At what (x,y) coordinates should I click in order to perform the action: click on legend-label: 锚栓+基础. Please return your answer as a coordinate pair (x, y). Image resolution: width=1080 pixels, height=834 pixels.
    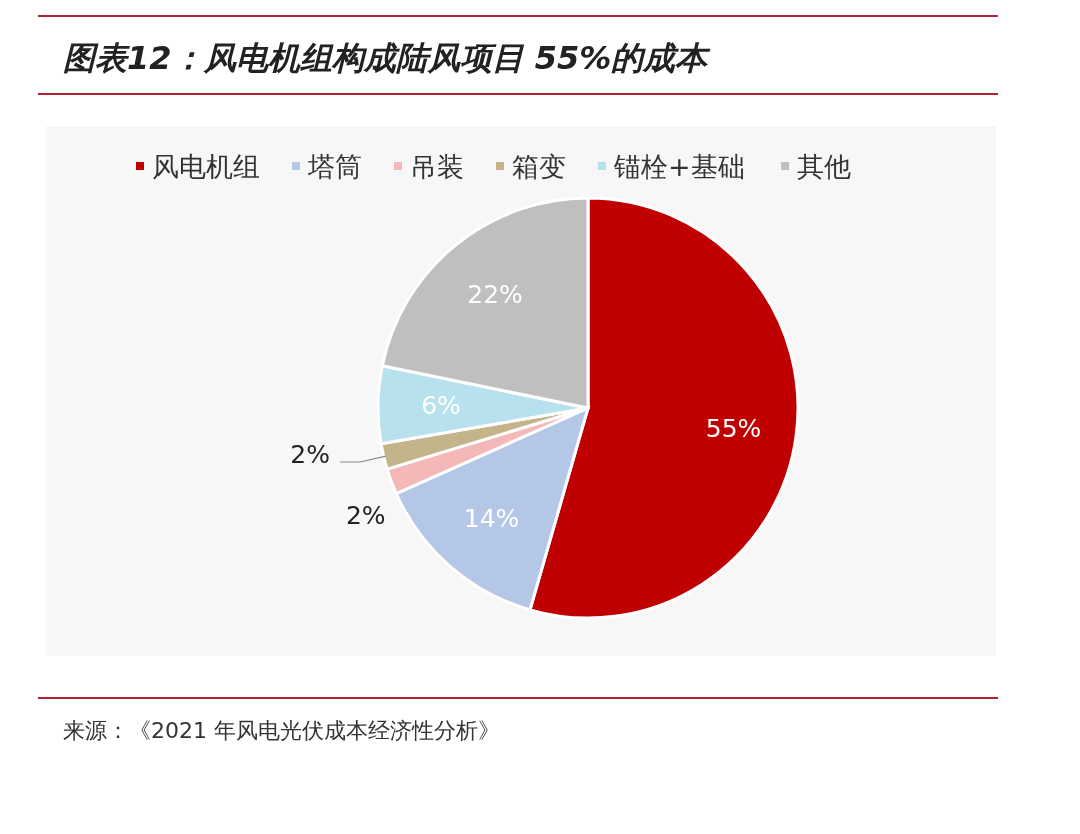
    Looking at the image, I should click on (679, 166).